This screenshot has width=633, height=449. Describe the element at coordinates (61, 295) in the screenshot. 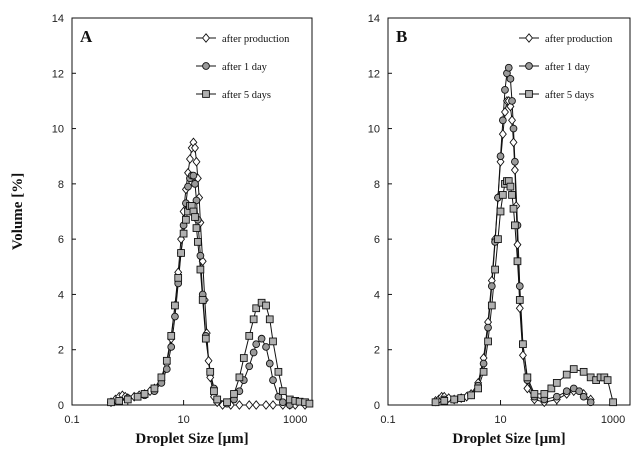

I see `y-tick-label: 4` at that location.